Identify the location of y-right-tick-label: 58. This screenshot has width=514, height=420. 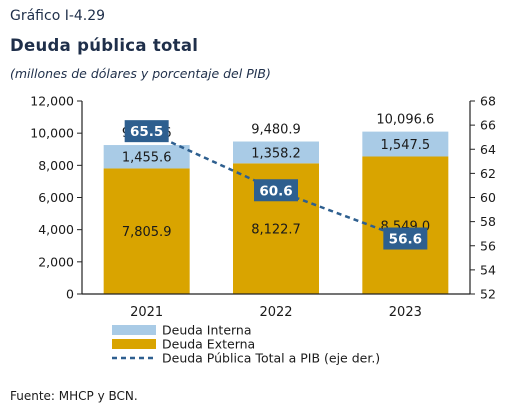
(488, 221).